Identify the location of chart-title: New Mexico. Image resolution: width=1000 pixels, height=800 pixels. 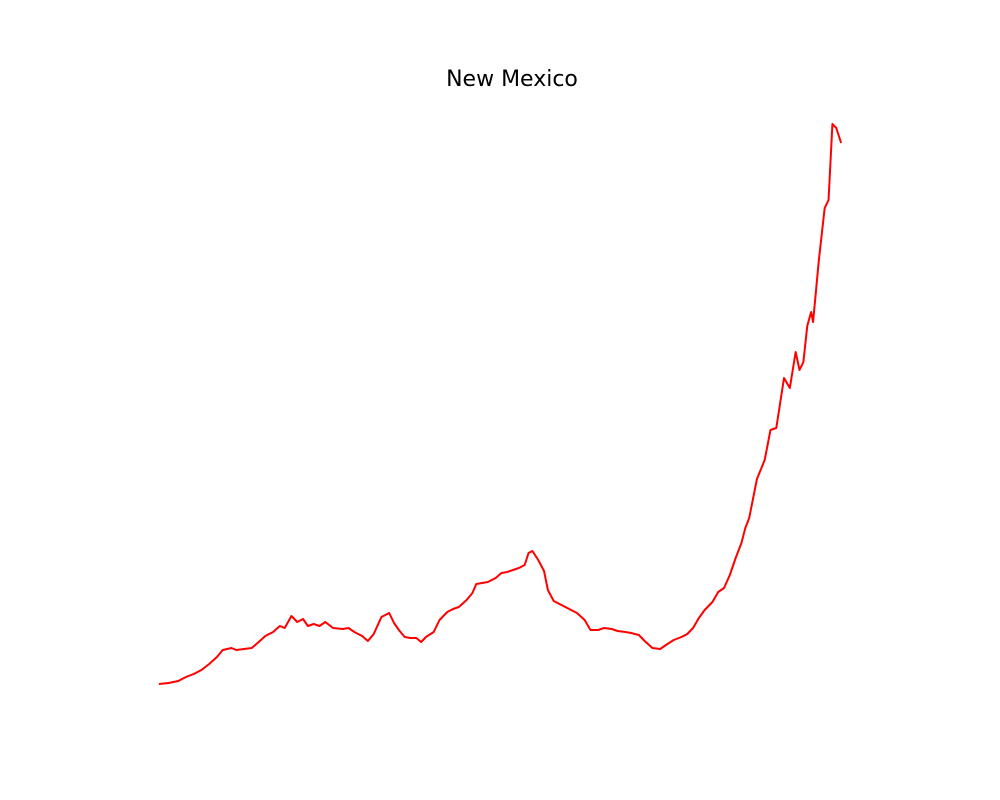
(512, 79).